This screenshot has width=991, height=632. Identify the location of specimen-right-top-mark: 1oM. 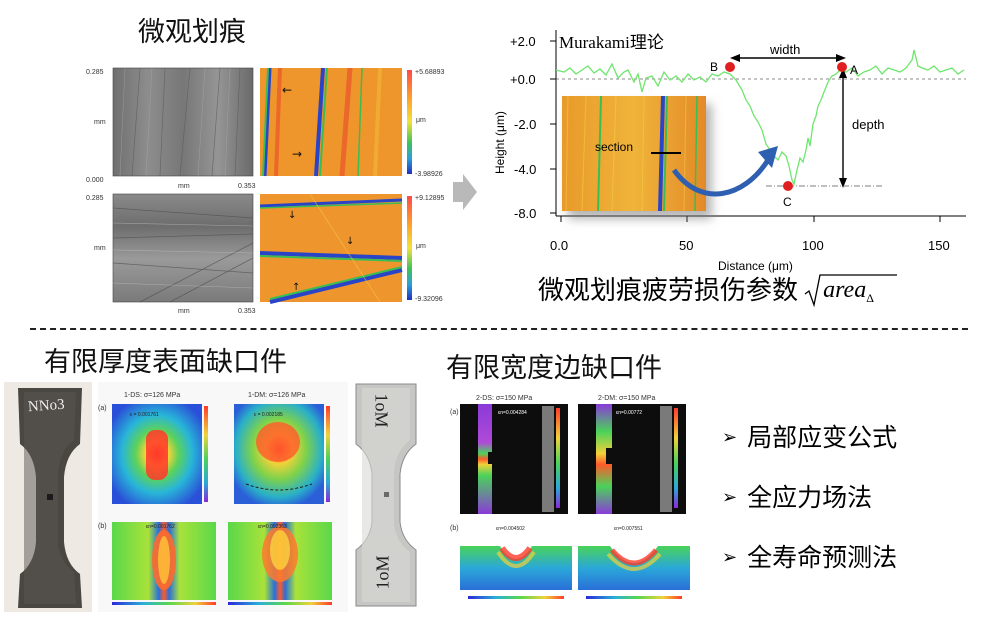
(381, 410).